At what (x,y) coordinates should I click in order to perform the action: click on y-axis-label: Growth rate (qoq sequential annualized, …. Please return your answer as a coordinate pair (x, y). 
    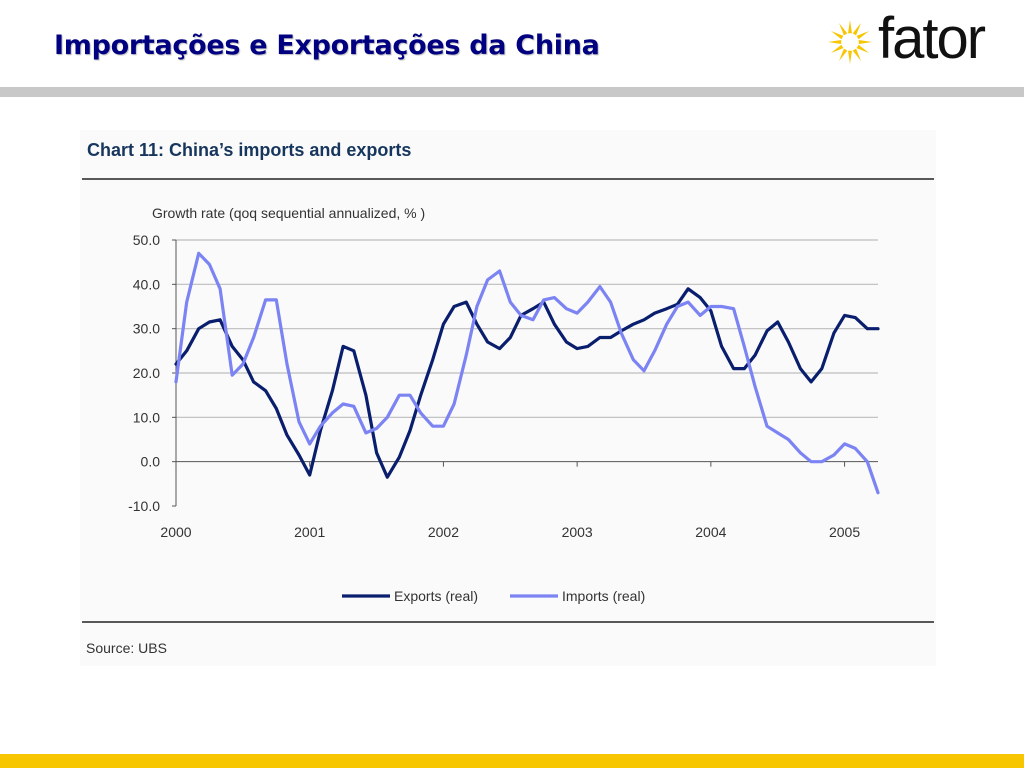
    Looking at the image, I should click on (288, 213).